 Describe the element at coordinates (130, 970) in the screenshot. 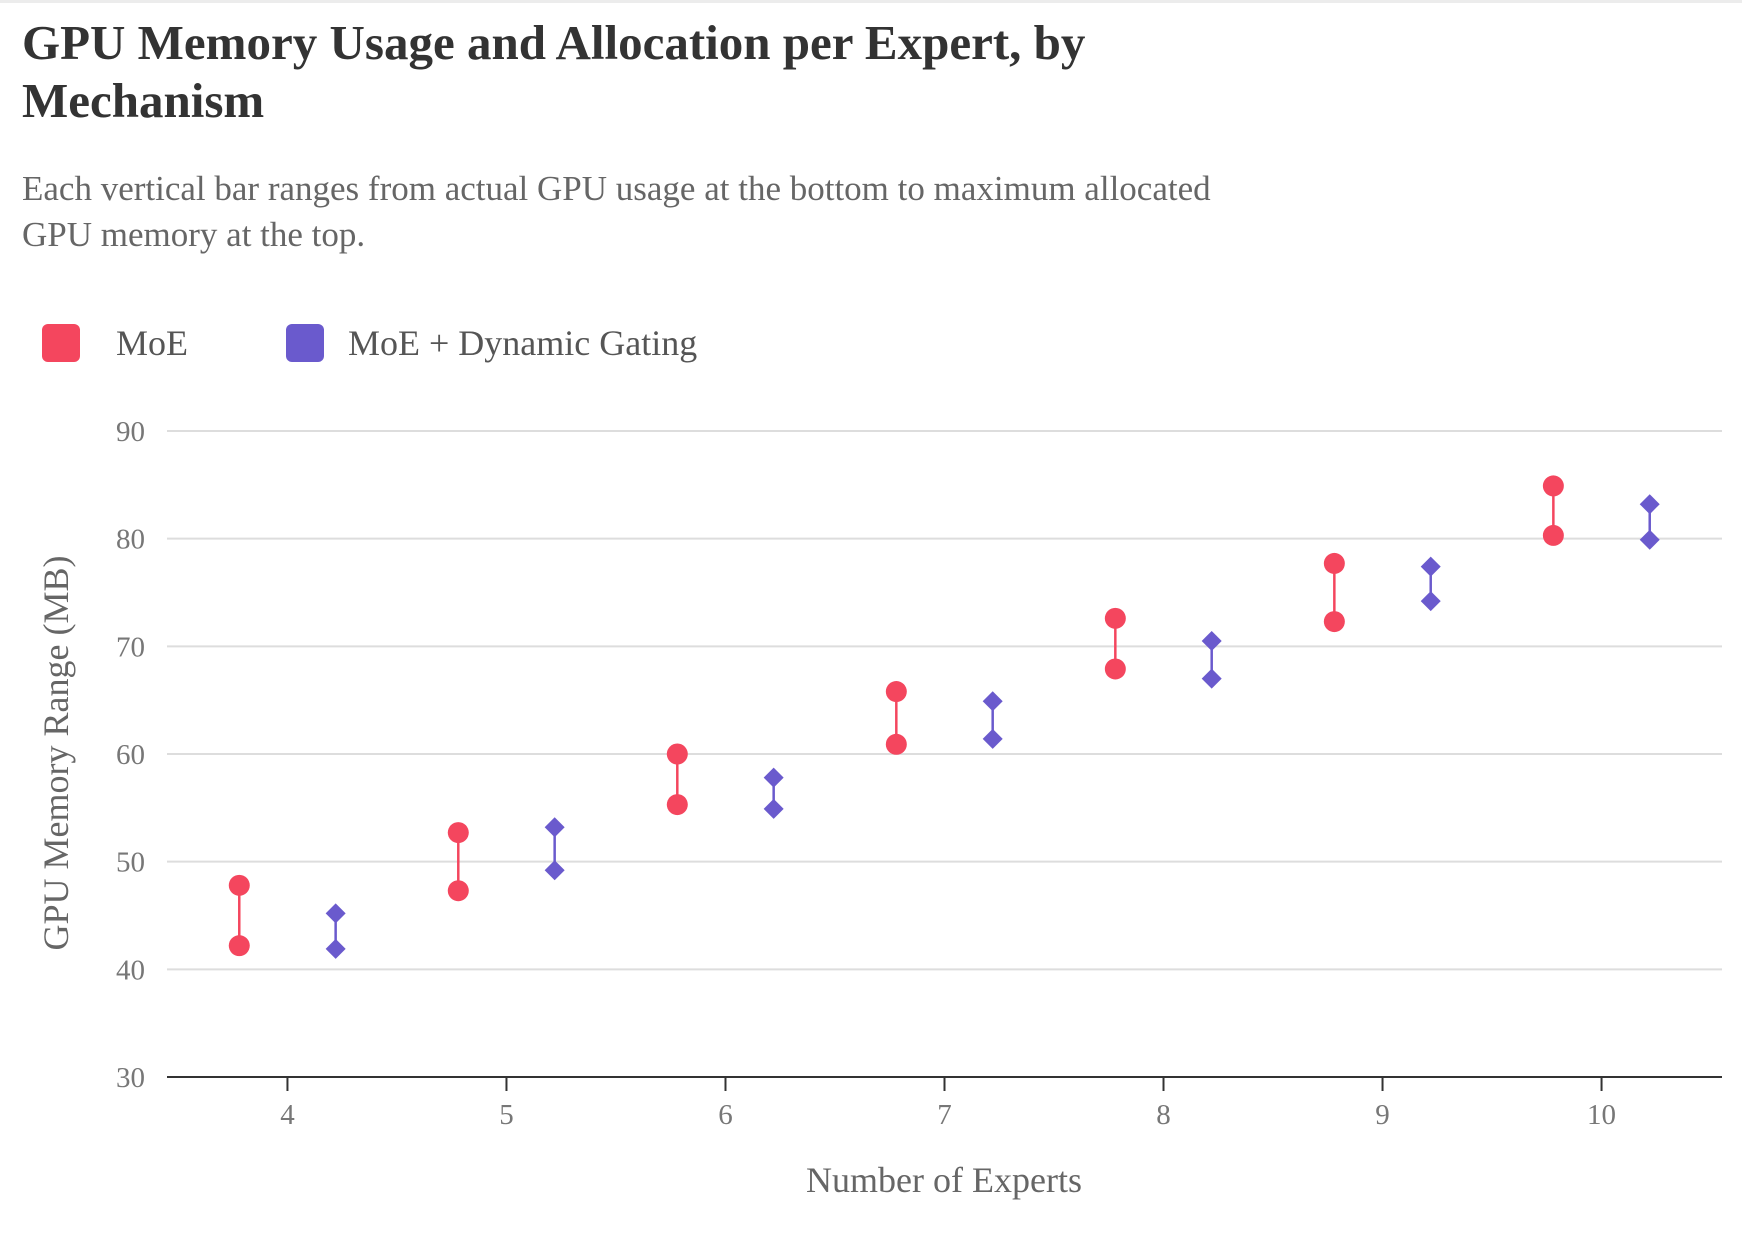

I see `y-tick-label: 40` at that location.